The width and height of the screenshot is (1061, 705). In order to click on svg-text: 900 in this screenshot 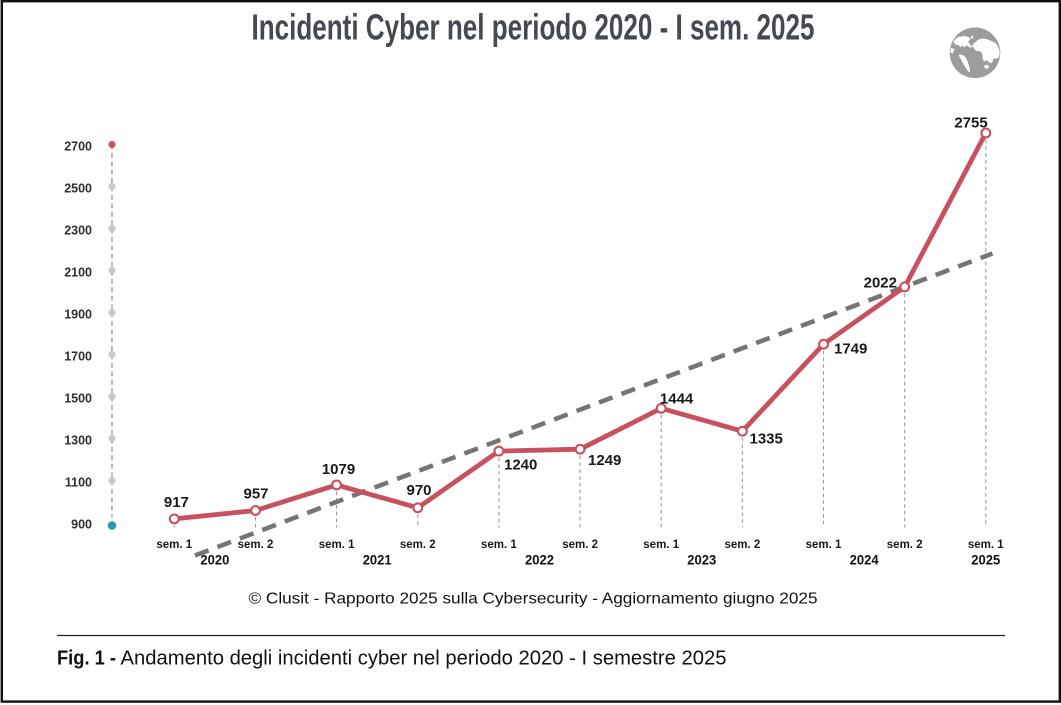, I will do `click(81, 524)`.